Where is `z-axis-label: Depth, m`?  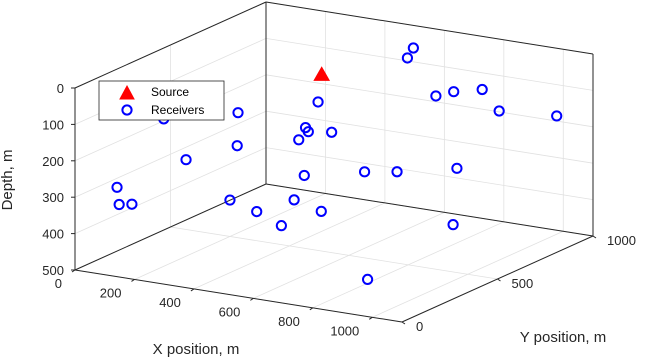
z-axis-label: Depth, m is located at coordinates (8, 180).